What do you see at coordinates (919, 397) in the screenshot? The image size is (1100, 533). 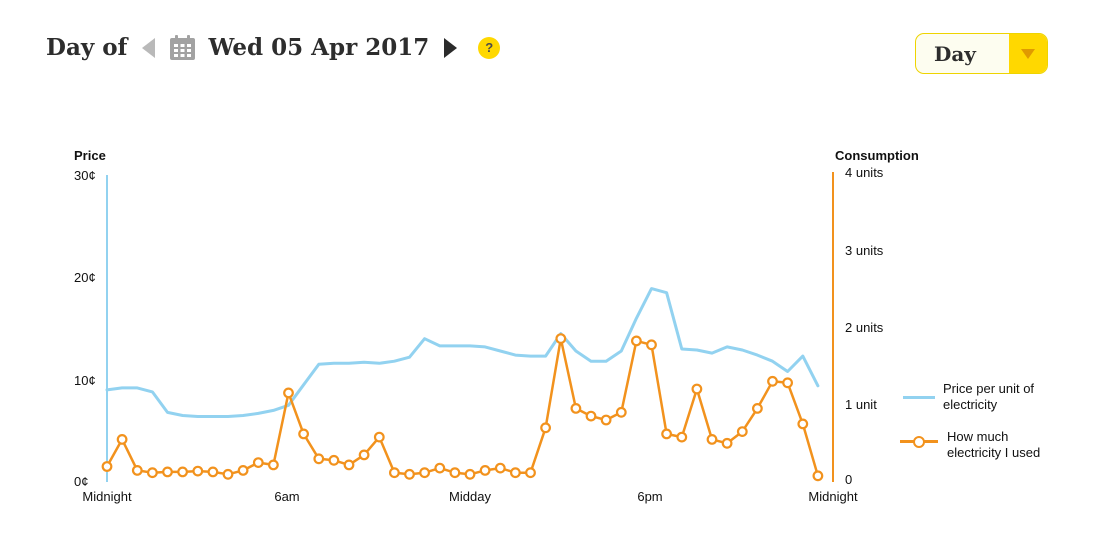 I see `legend-price-swatch` at bounding box center [919, 397].